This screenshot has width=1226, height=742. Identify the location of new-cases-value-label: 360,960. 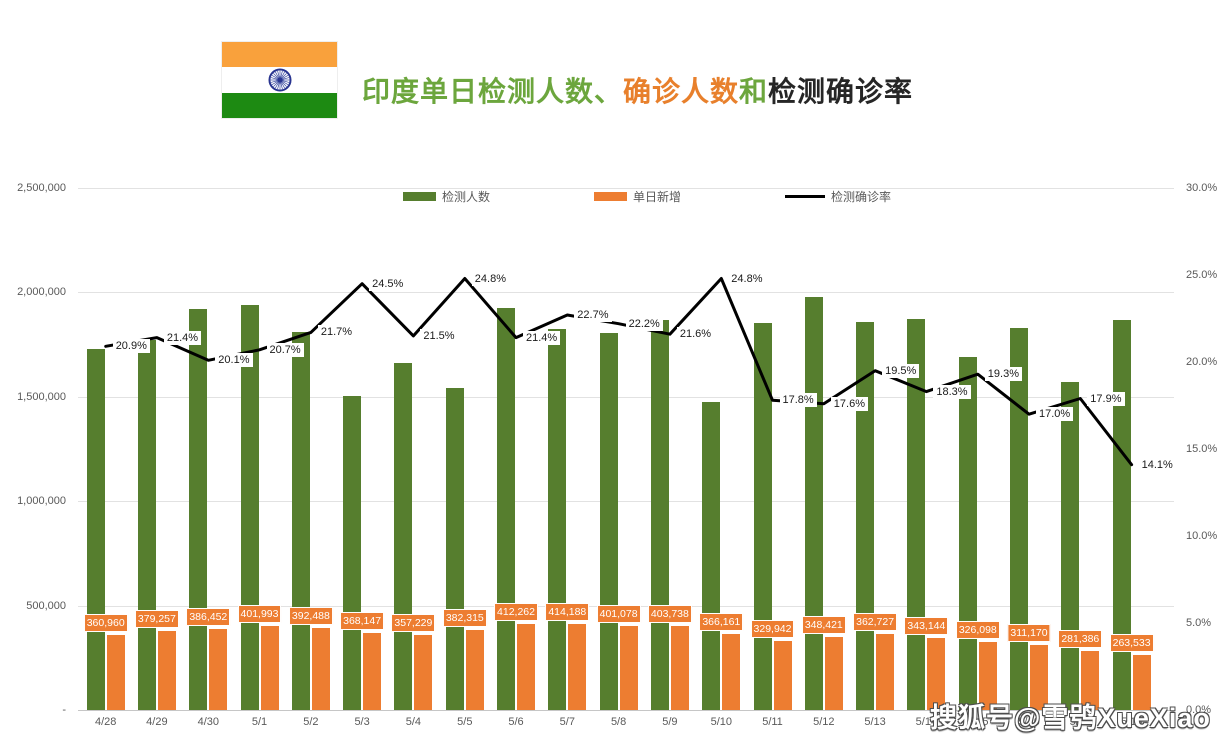
(105, 622).